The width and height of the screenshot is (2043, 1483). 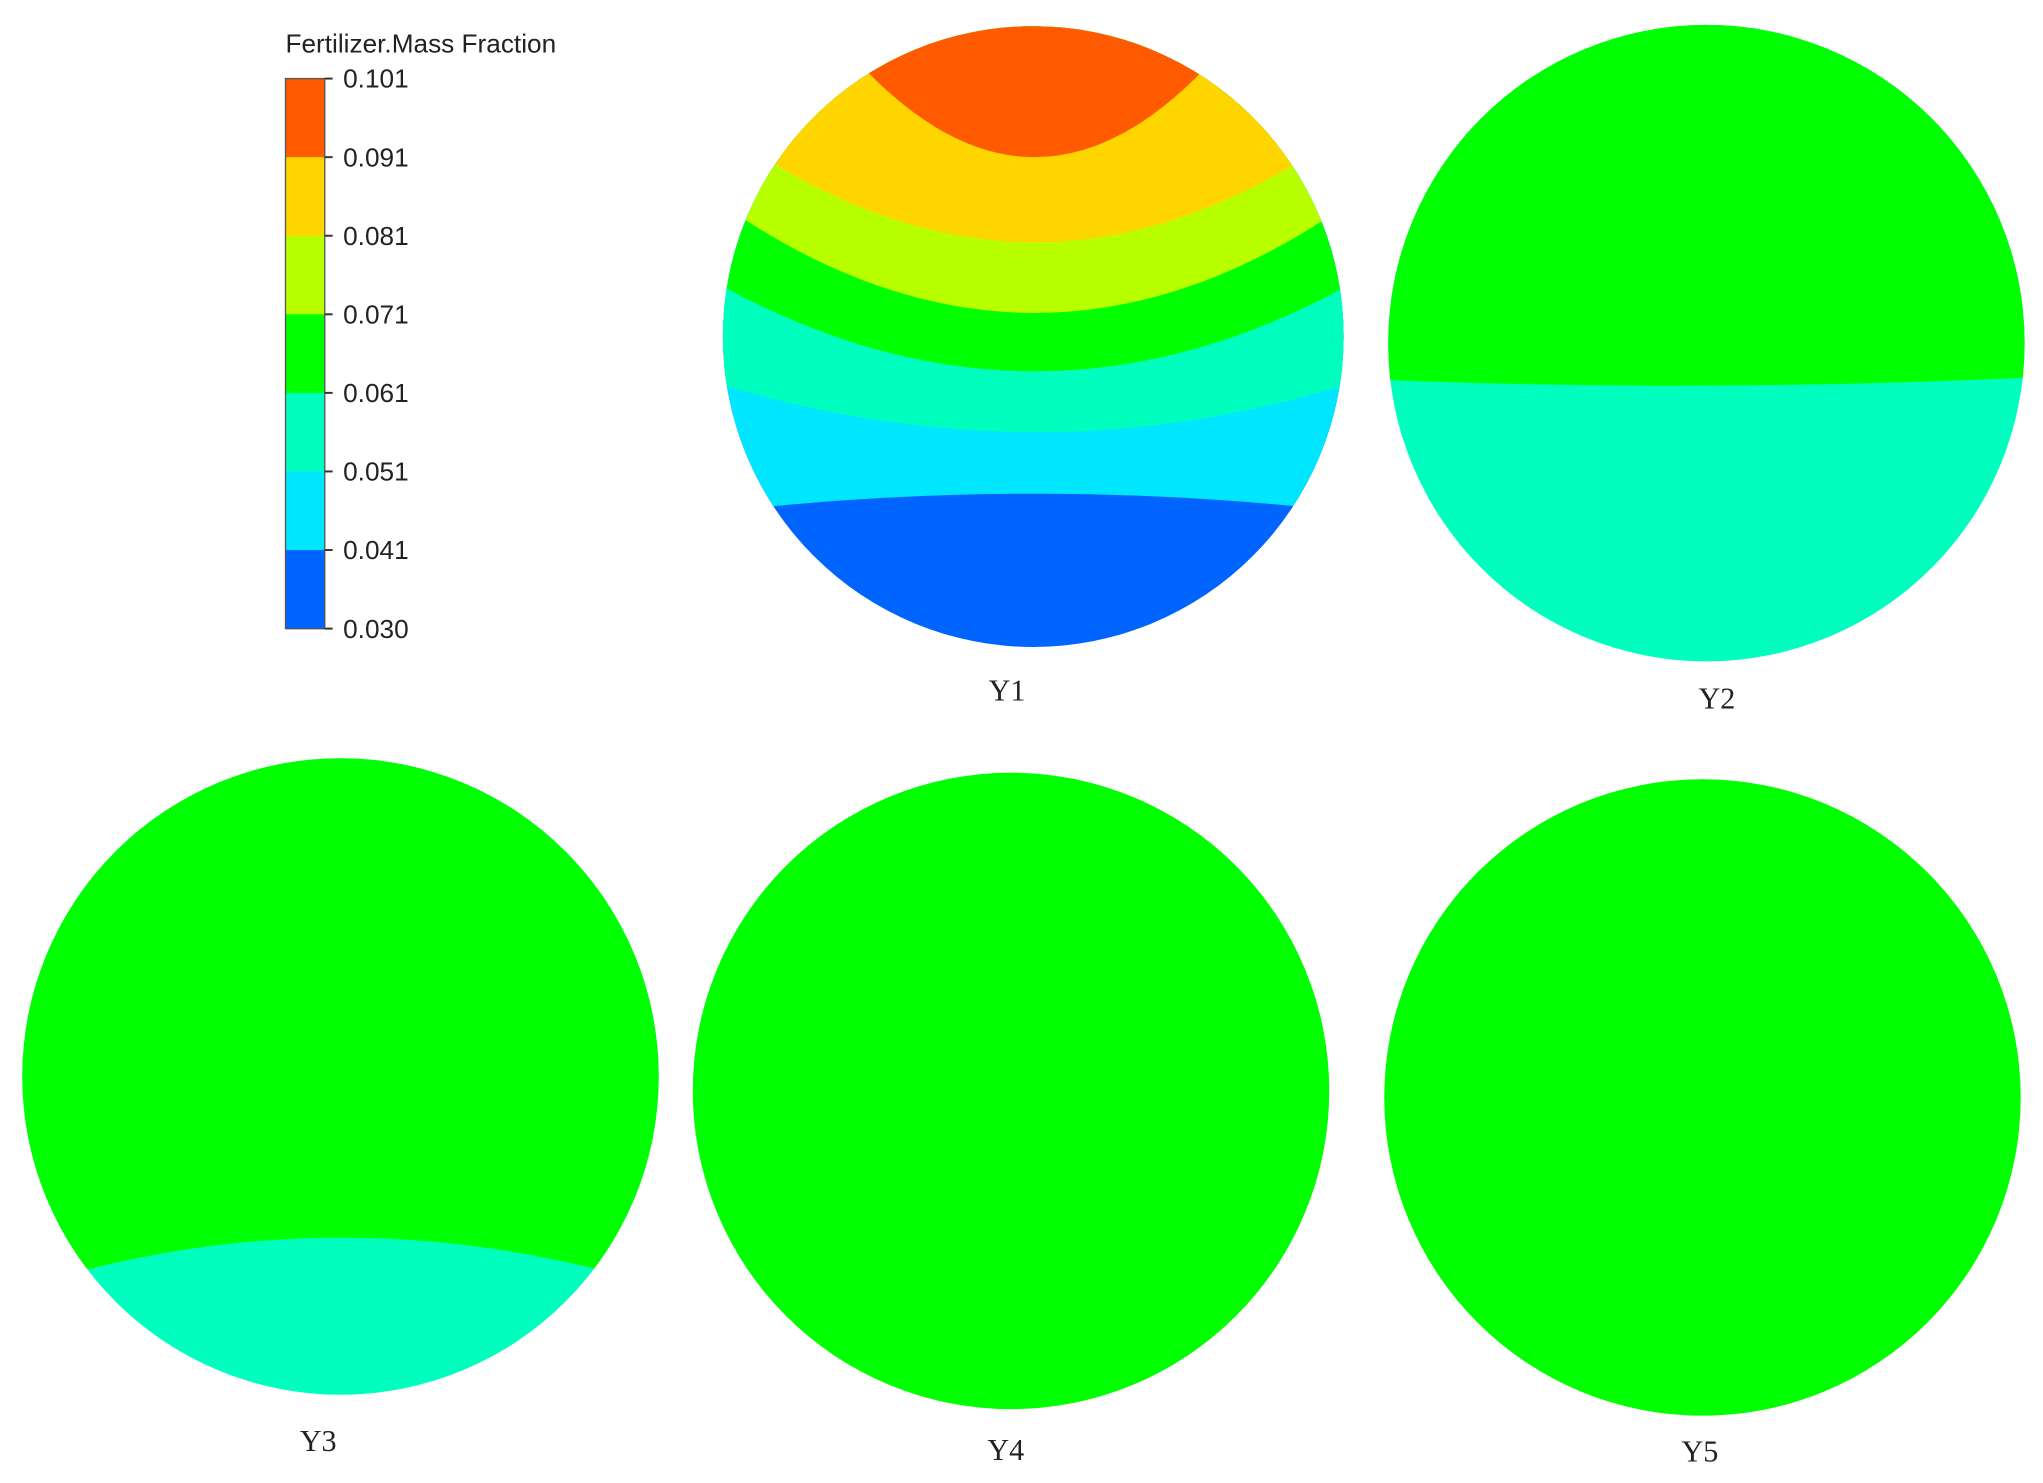 I want to click on panel-label: Y1, so click(x=1007, y=691).